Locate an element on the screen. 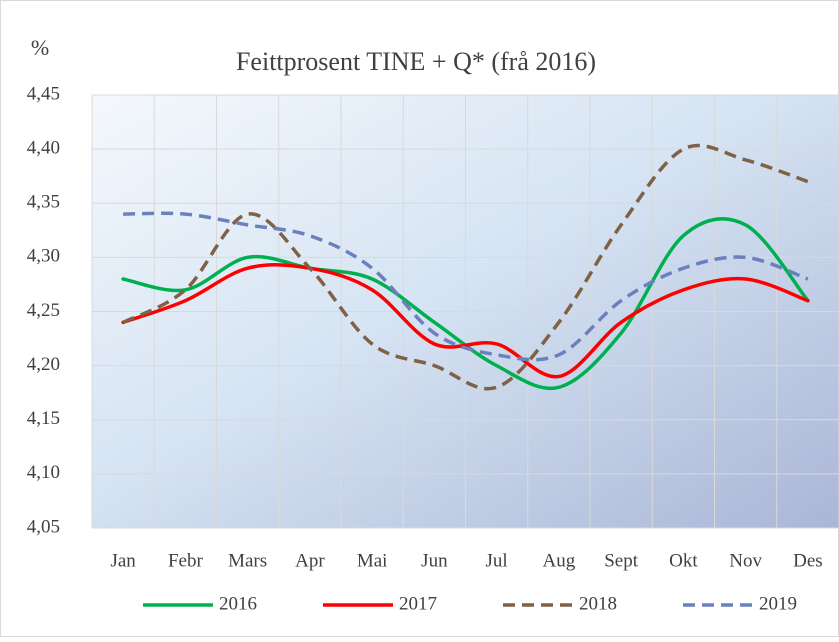  x-tick-label: Mai is located at coordinates (372, 560).